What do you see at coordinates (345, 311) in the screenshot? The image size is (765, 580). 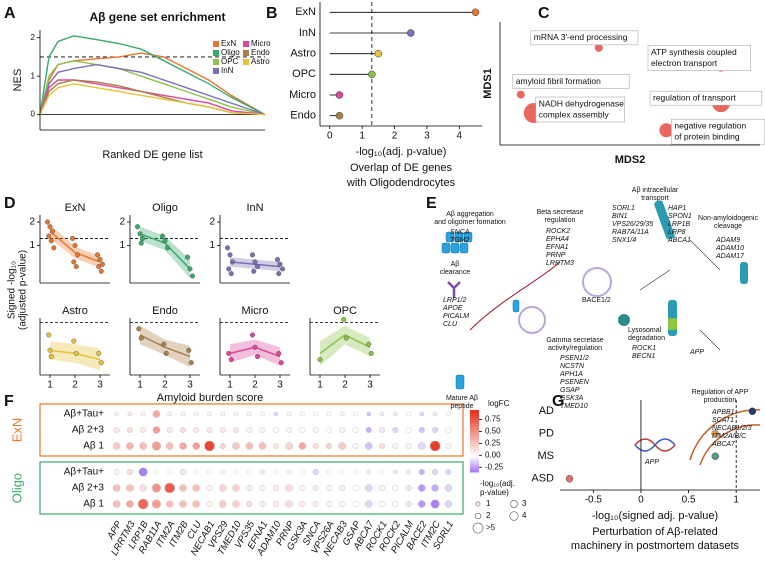 I see `panel-title: OPC` at bounding box center [345, 311].